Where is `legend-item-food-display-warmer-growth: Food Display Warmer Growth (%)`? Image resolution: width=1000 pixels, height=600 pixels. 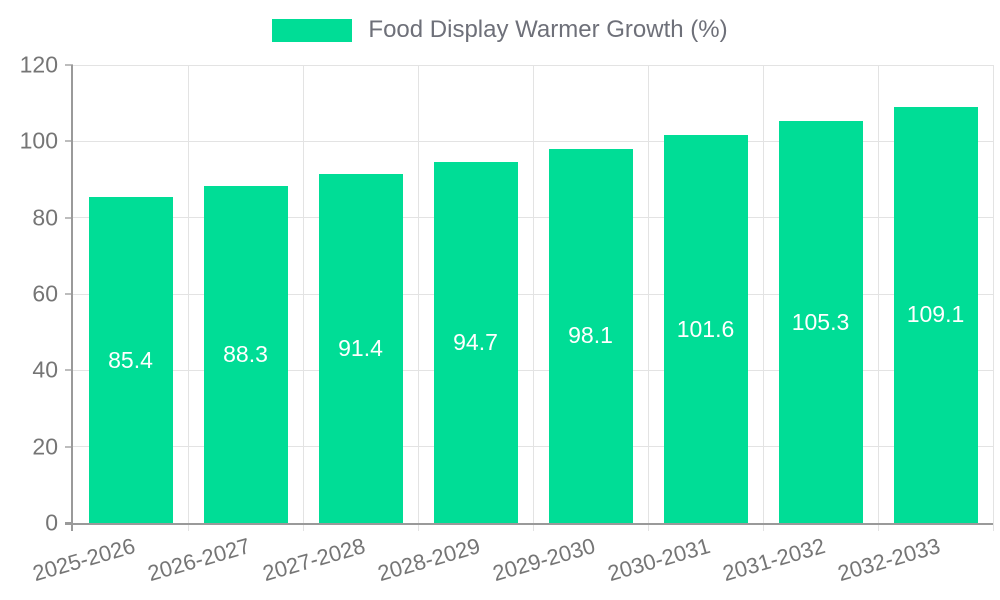 legend-item-food-display-warmer-growth: Food Display Warmer Growth (%) is located at coordinates (500, 30).